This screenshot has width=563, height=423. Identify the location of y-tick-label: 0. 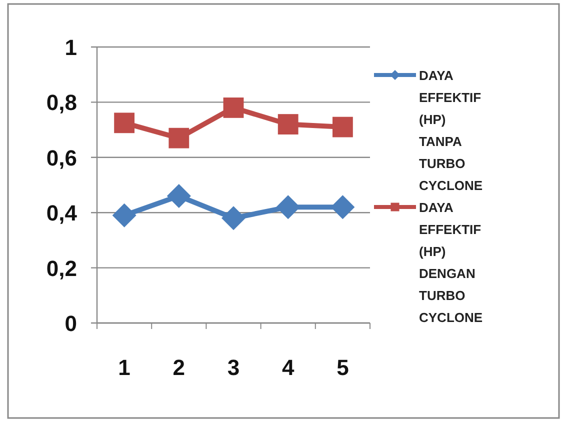
(70, 323).